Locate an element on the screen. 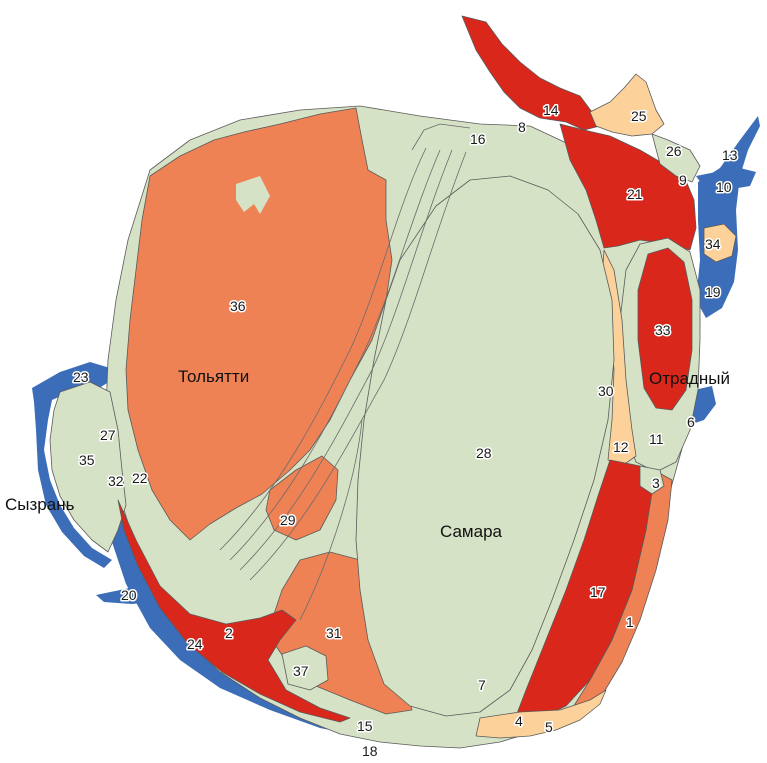  region-label-17: 17 is located at coordinates (598, 592).